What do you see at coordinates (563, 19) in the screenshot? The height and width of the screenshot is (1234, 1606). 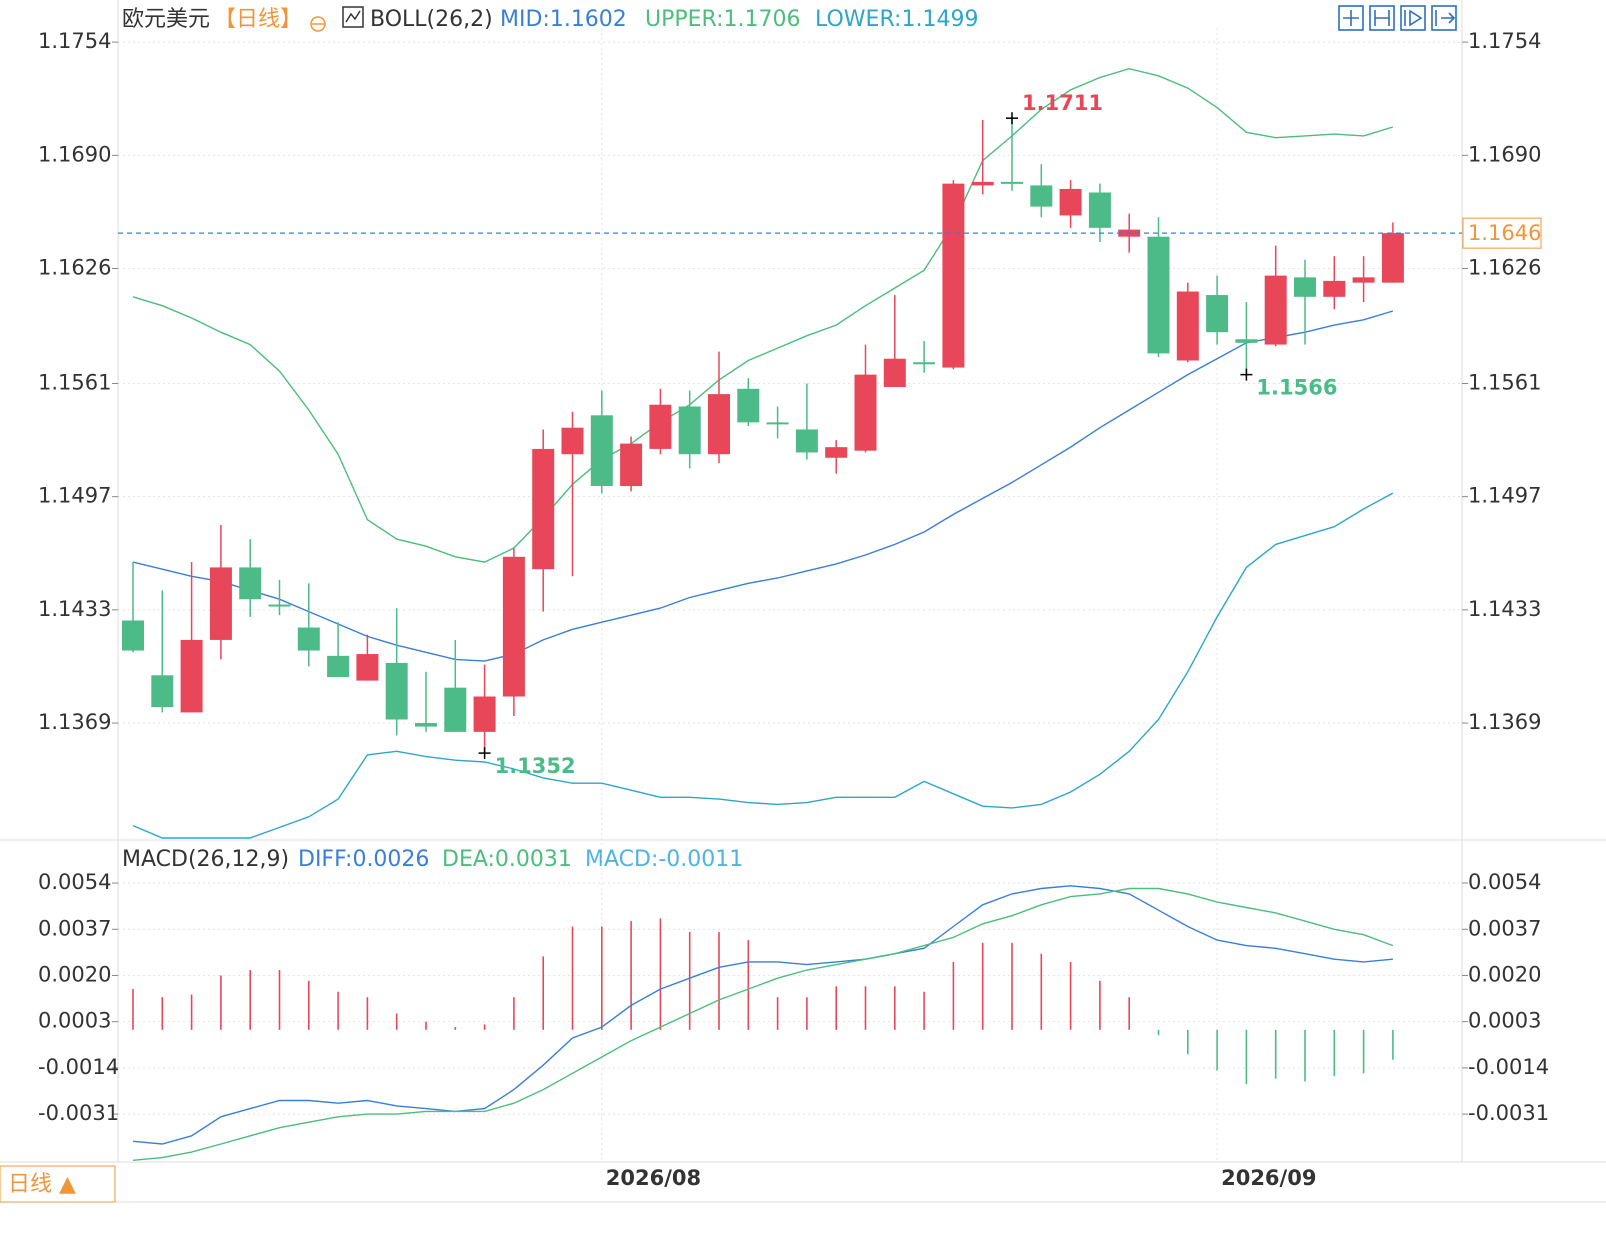 I see `legend-mid: MID:1.1602` at bounding box center [563, 19].